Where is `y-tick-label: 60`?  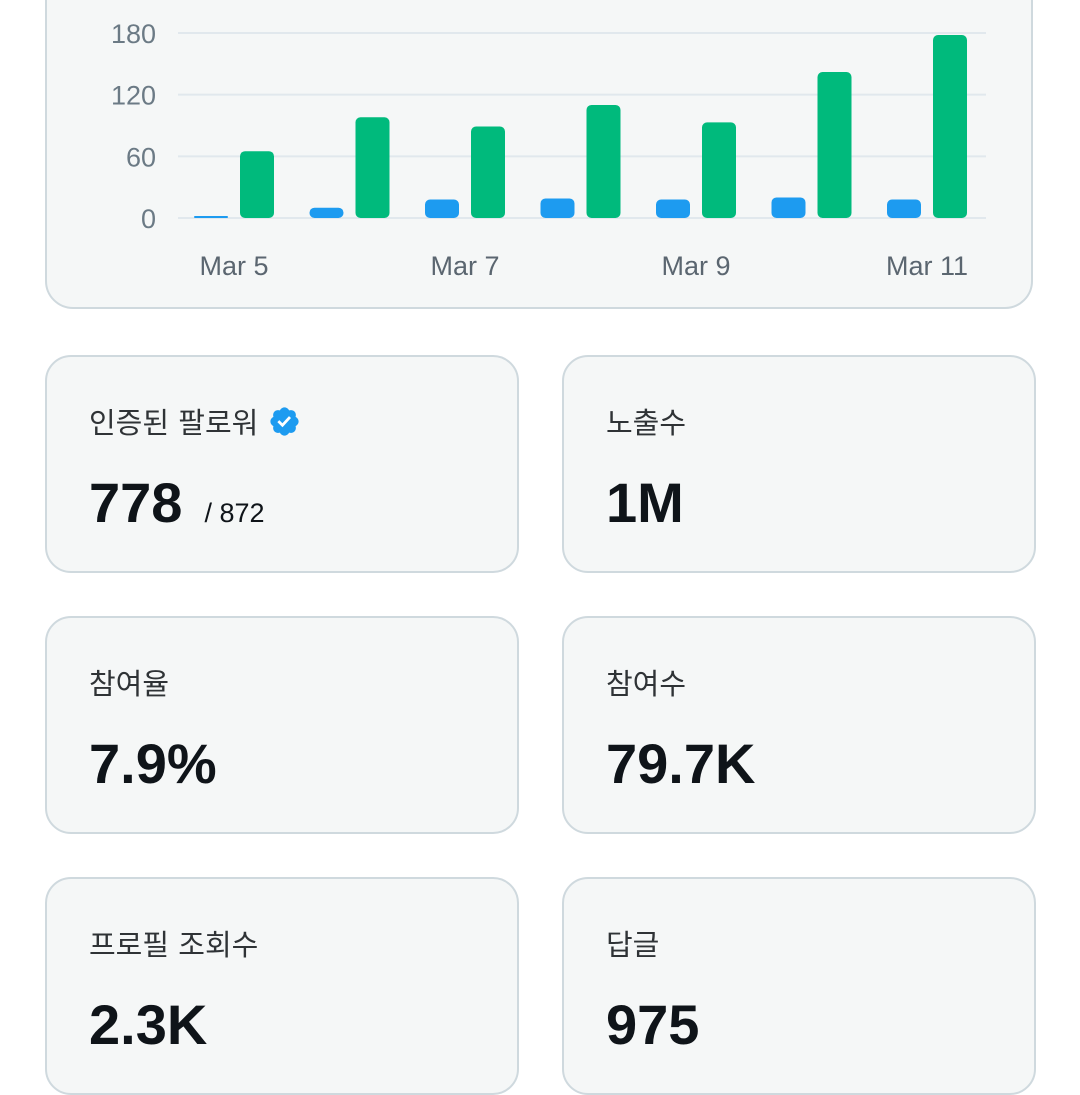
y-tick-label: 60 is located at coordinates (141, 157).